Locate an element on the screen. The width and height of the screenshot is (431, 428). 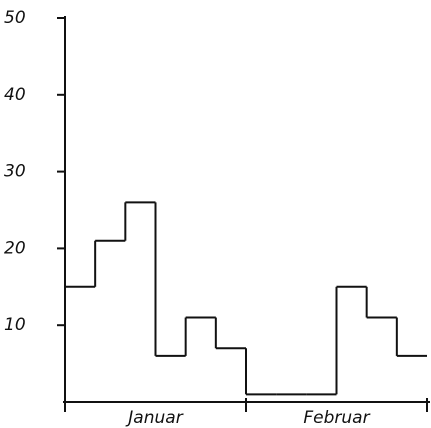
y-tick-label: 50 is located at coordinates (15, 18).